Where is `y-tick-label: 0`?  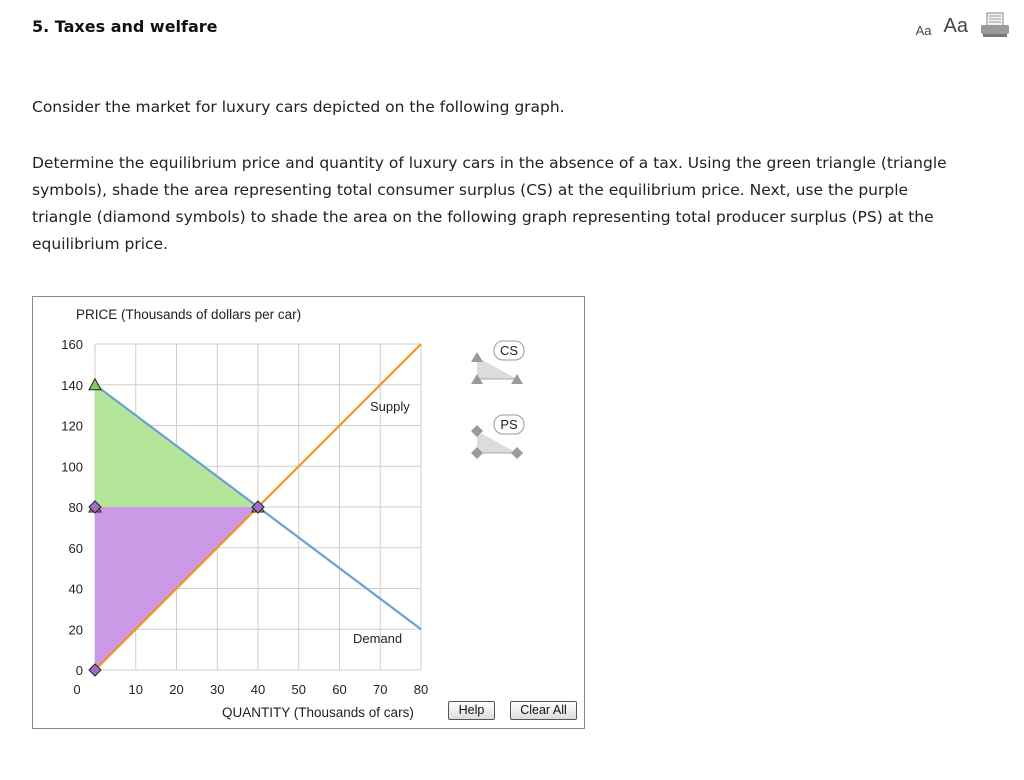
y-tick-label: 0 is located at coordinates (79, 670).